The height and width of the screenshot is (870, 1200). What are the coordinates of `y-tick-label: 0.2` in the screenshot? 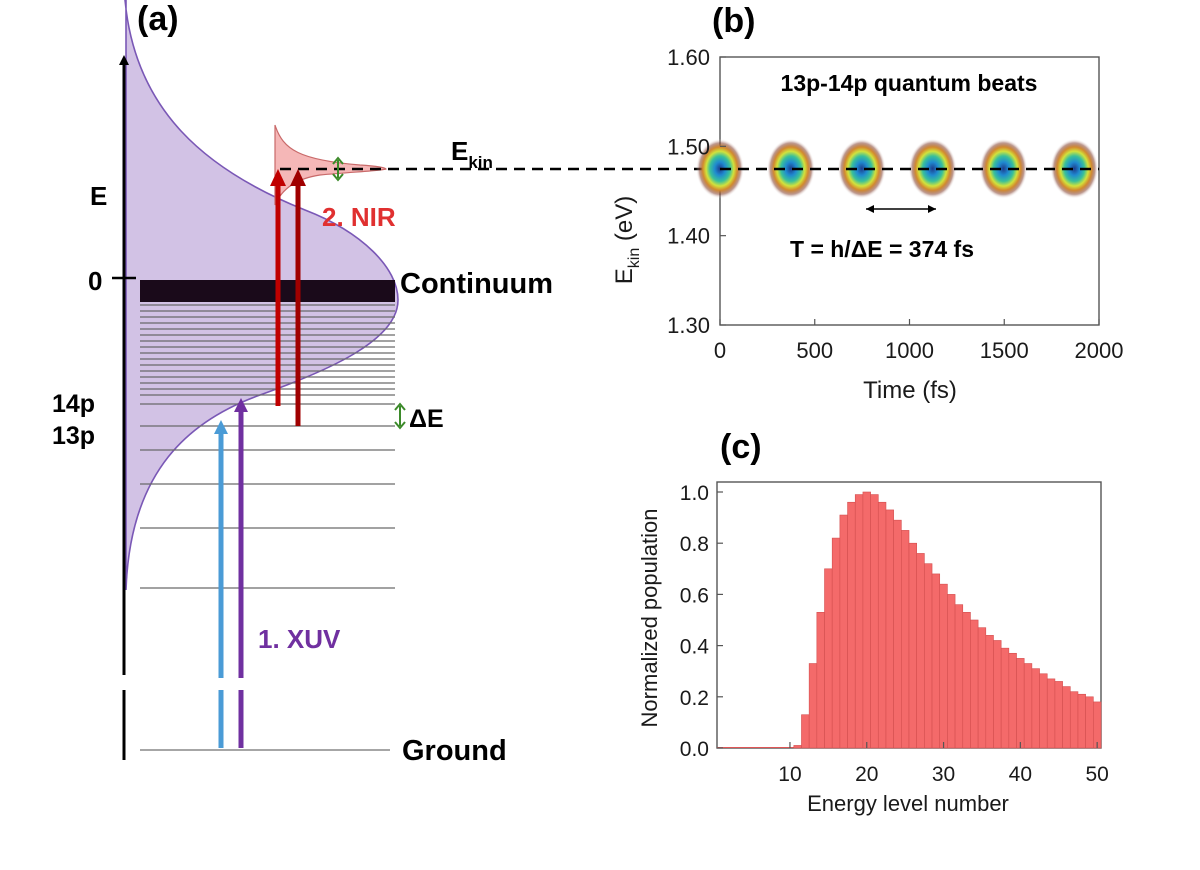 It's located at (694, 698).